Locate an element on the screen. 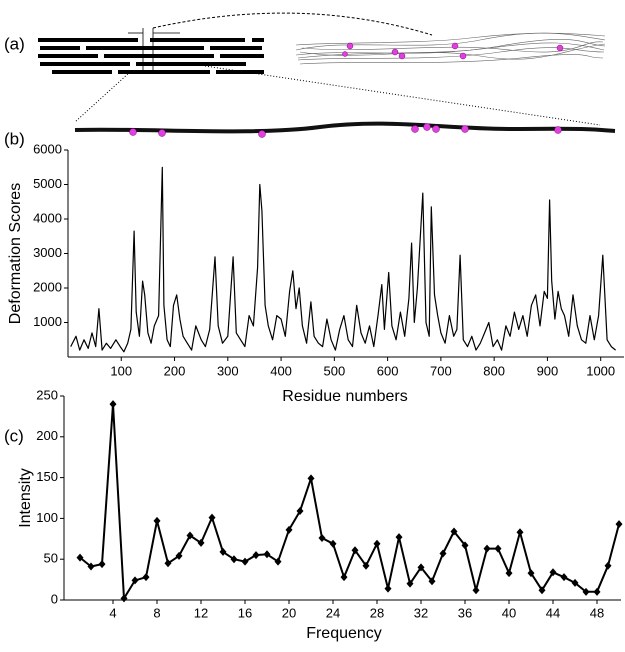 This screenshot has width=625, height=652. x-tick-label: 700 is located at coordinates (441, 370).